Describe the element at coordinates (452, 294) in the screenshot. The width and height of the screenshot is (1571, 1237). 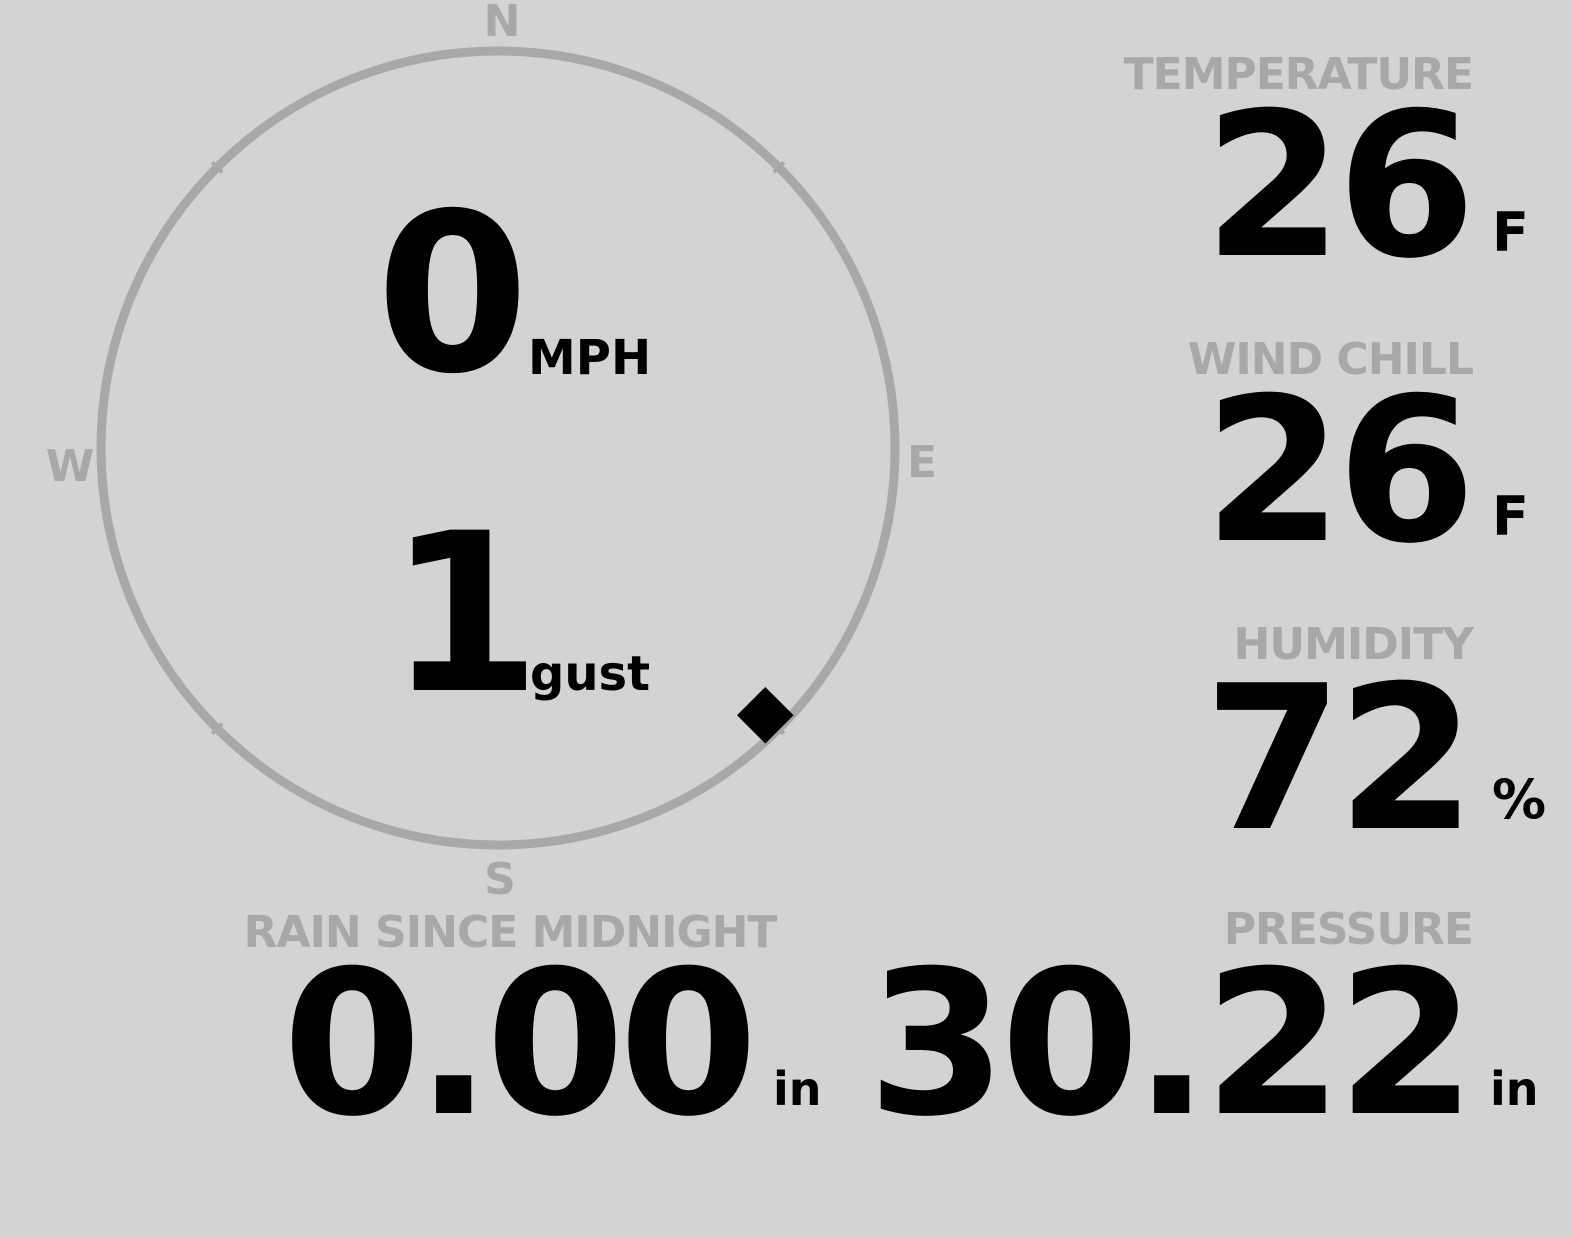
I see `wind-speed-value: 0` at that location.